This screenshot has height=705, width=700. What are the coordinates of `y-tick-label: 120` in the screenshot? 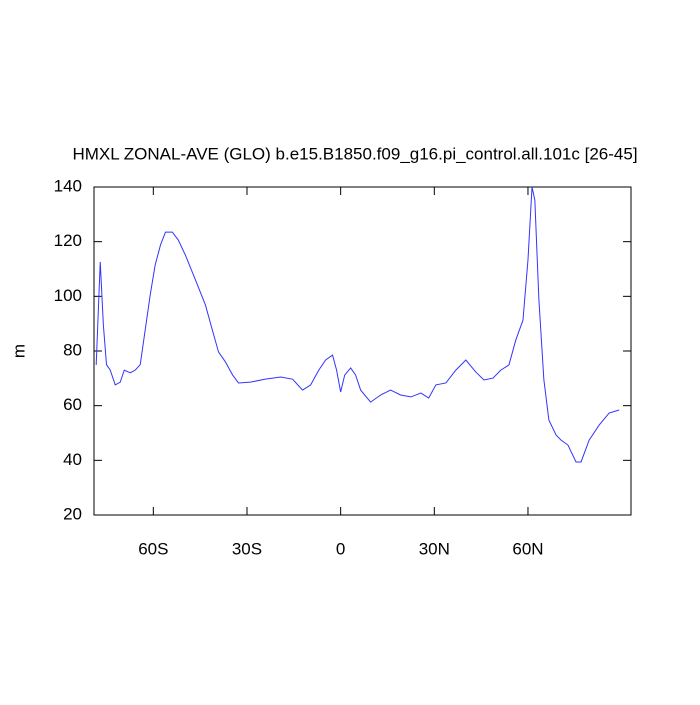 It's located at (68, 240).